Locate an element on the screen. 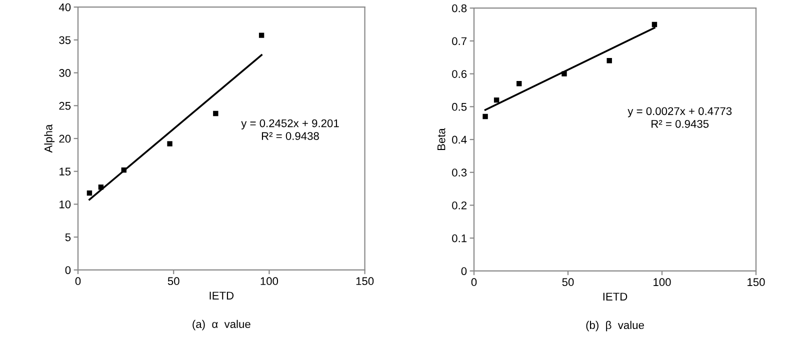 The height and width of the screenshot is (337, 800). text: (a) α value is located at coordinates (221, 325).